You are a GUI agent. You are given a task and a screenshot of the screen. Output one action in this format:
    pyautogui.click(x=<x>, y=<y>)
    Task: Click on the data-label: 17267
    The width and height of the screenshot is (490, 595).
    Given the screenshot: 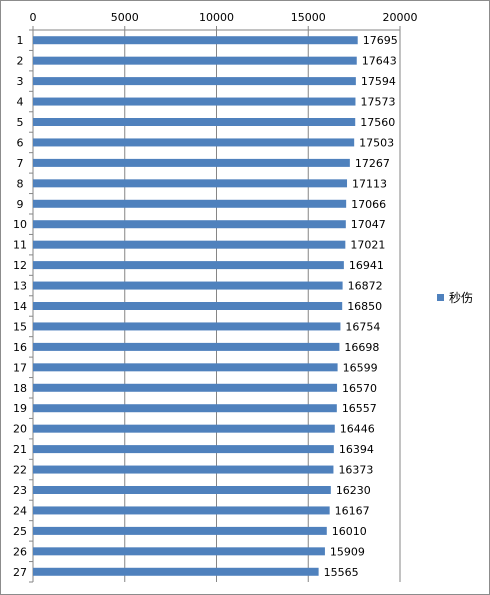 What is the action you would take?
    pyautogui.click(x=372, y=163)
    